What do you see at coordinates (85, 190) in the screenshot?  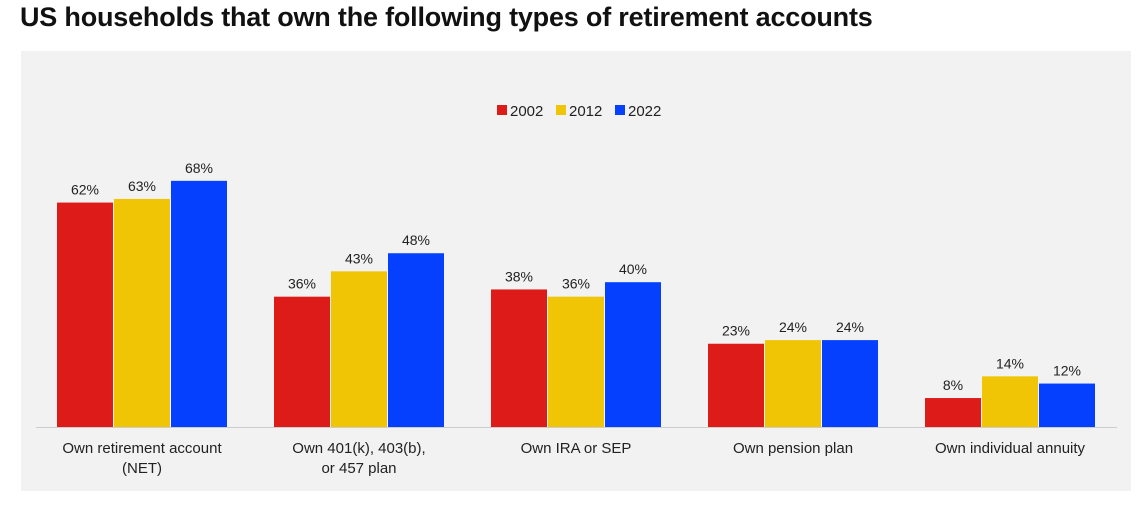 I see `data-label-own-retirement-account-net-2002: 62%` at bounding box center [85, 190].